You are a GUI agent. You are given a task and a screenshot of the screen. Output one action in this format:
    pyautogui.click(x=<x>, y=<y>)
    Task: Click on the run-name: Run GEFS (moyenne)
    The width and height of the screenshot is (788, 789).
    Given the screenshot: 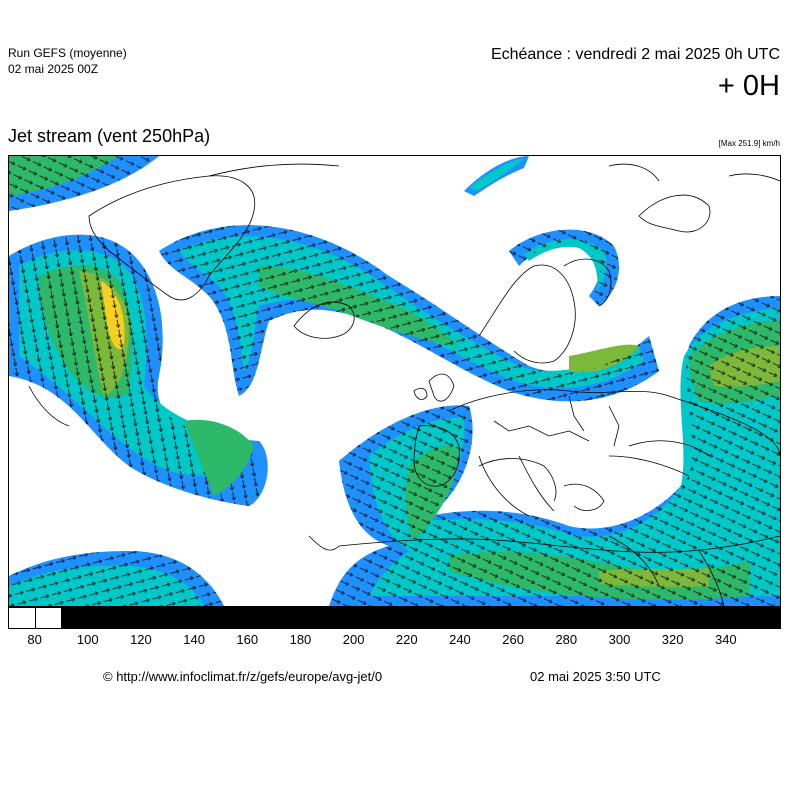 What is the action you would take?
    pyautogui.click(x=67, y=53)
    